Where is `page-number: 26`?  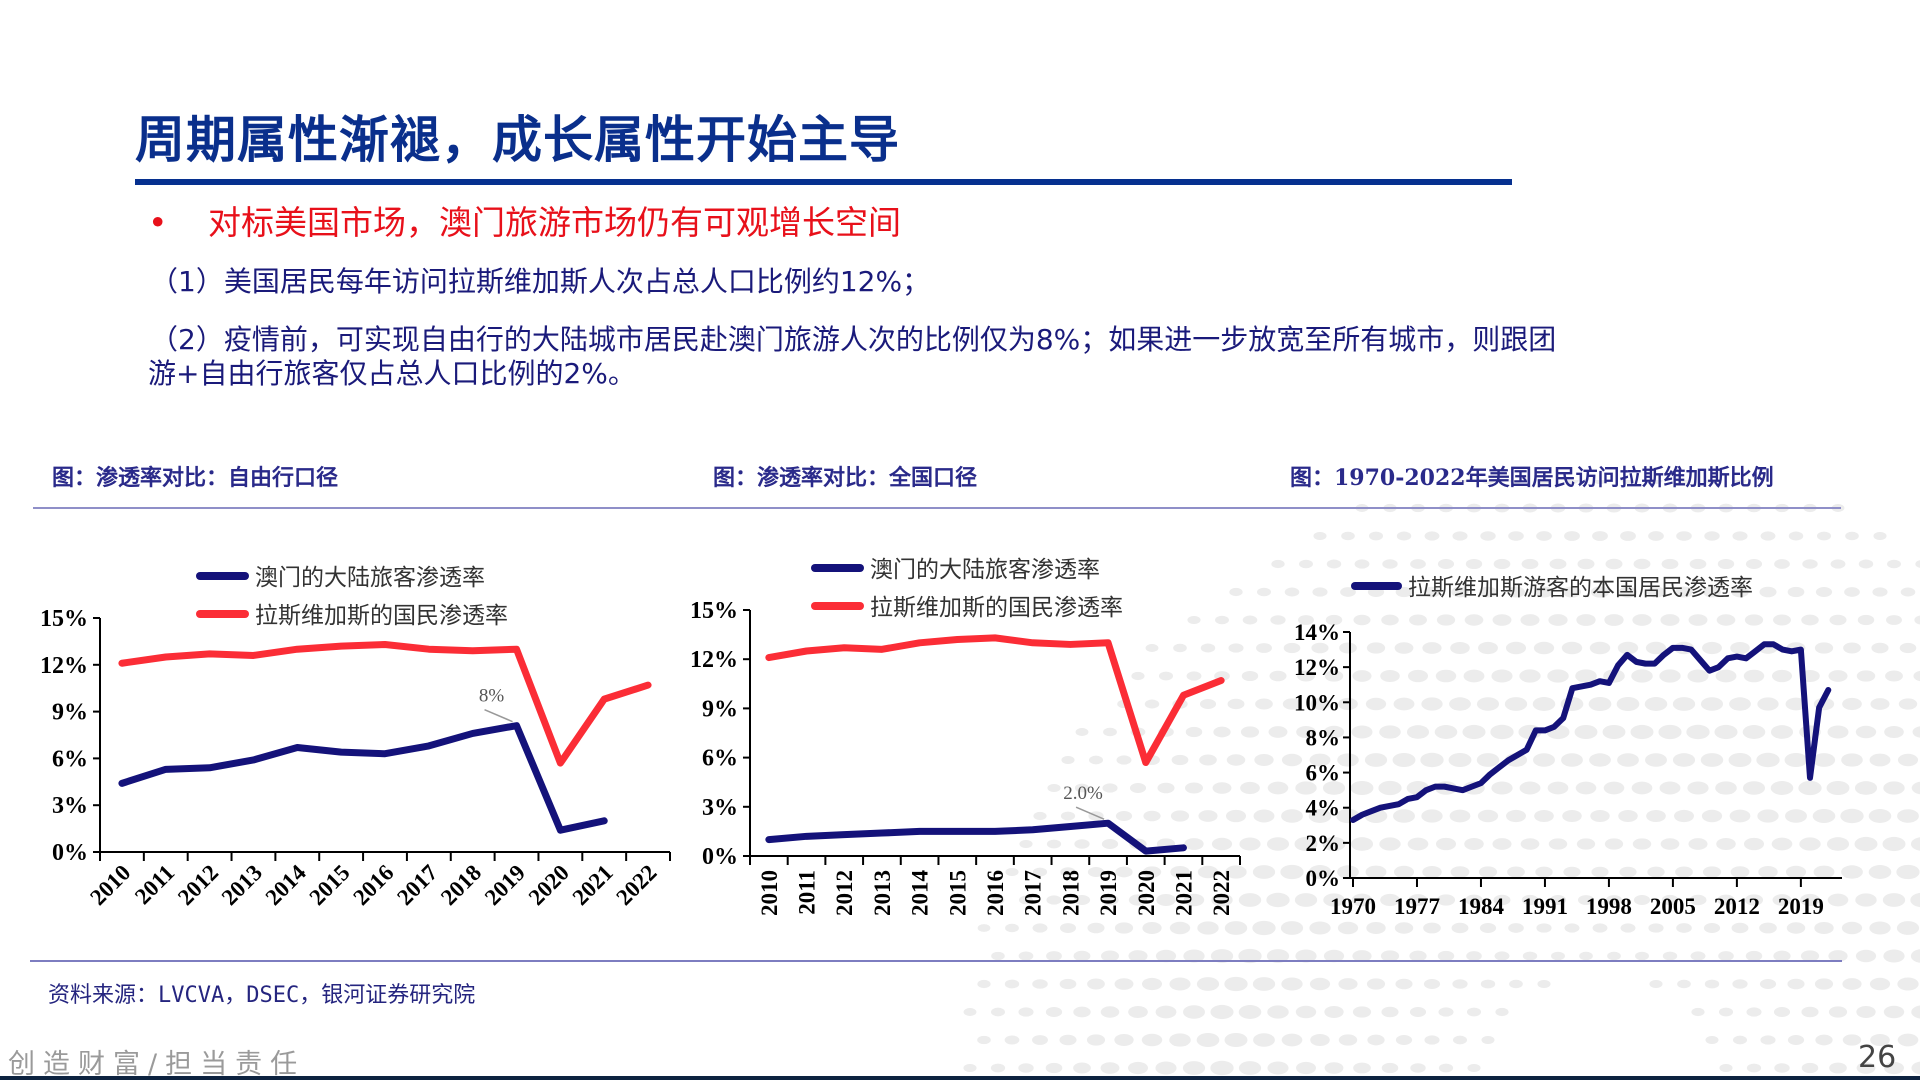
page-number: 26 is located at coordinates (1877, 1057).